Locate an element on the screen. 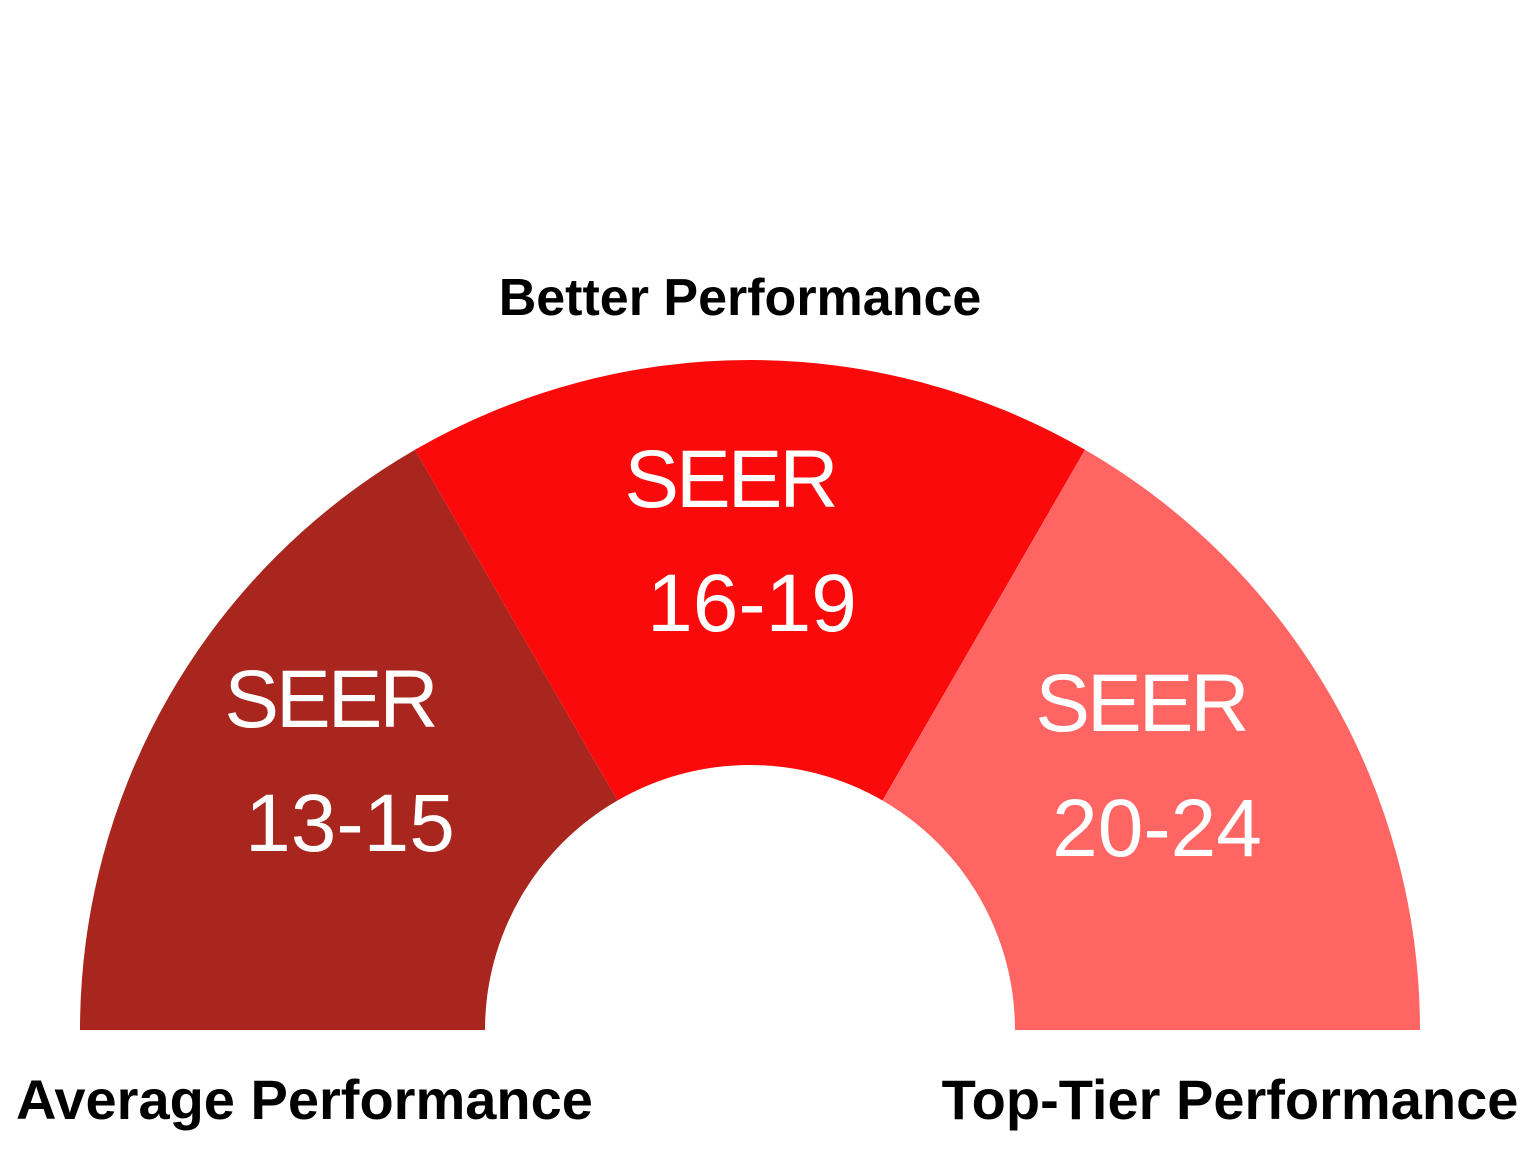  segment-top-line1: SEER is located at coordinates (729, 479).